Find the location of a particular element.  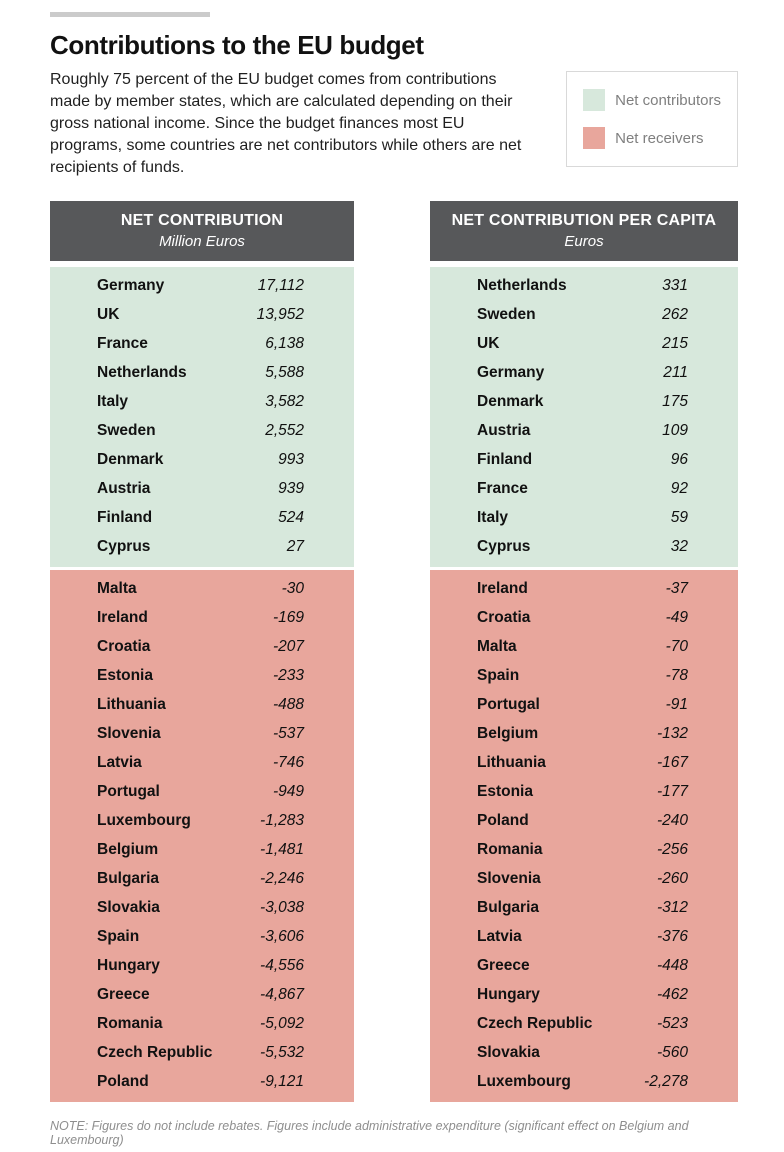

value-label: 96 is located at coordinates (679, 460).